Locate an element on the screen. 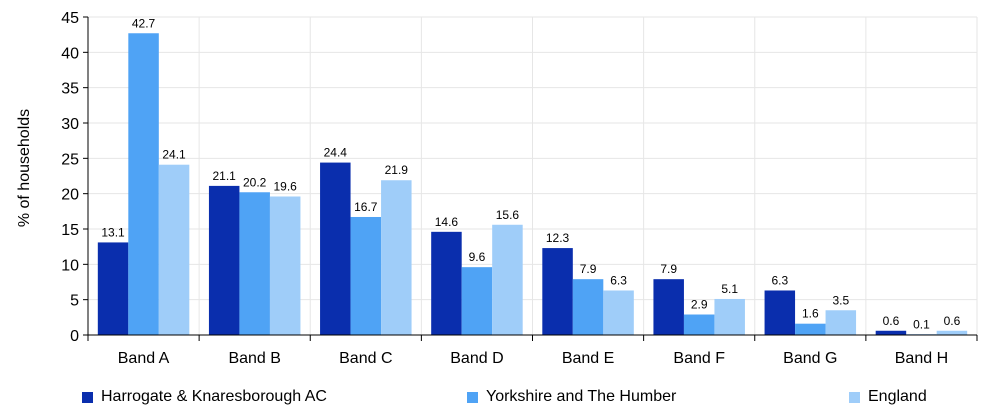  x-tick-label: Band H is located at coordinates (921, 358).